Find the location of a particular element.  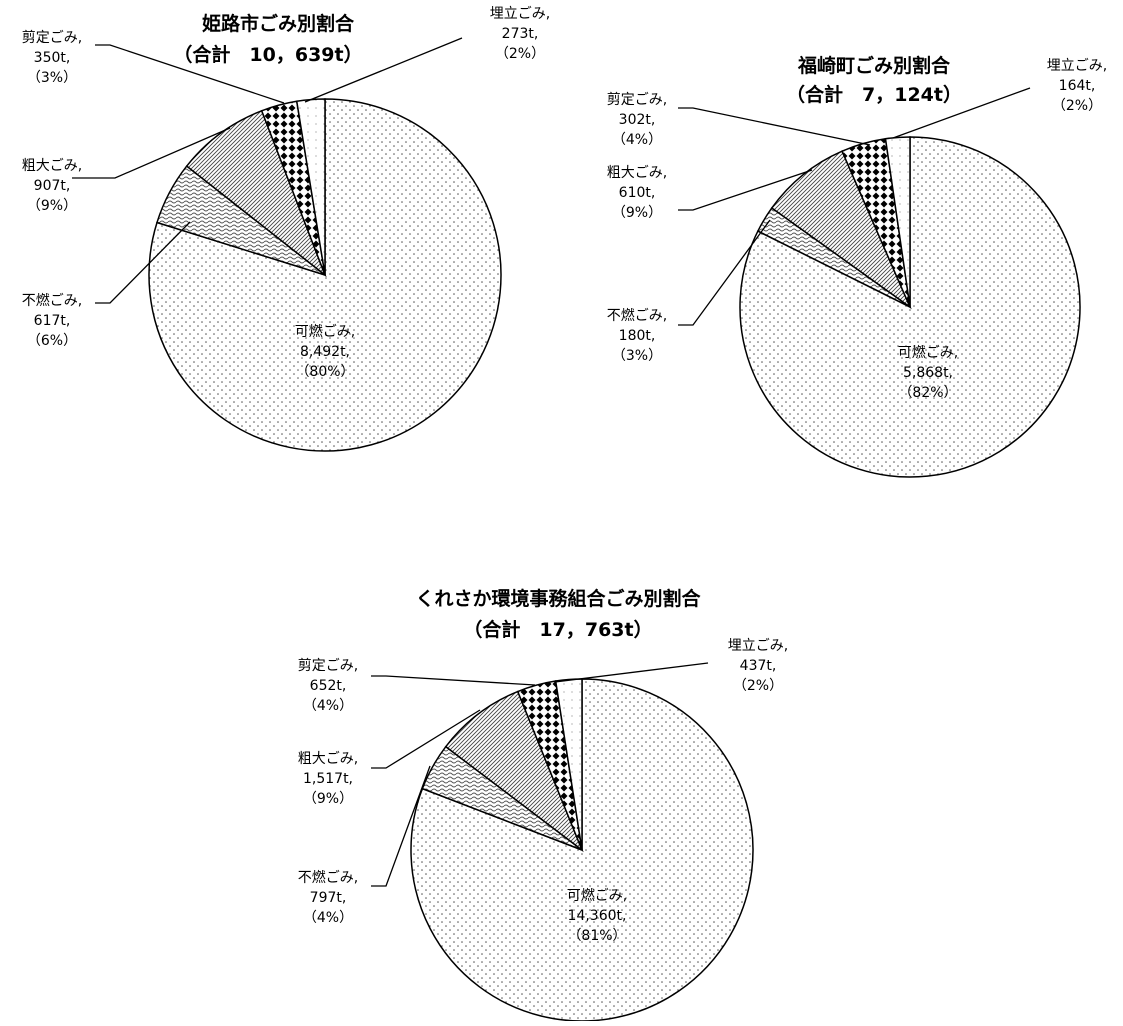

slice-label-line: 180t, is located at coordinates (637, 336).